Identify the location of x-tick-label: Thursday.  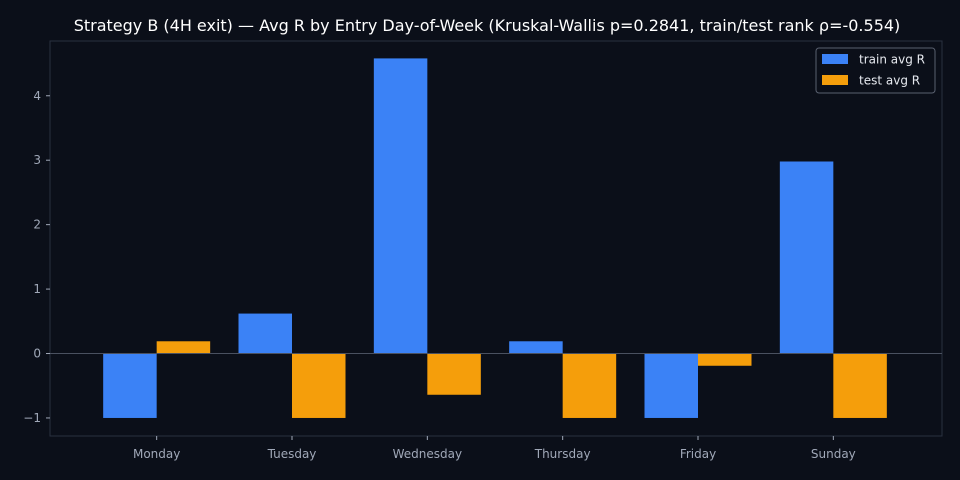
(562, 454).